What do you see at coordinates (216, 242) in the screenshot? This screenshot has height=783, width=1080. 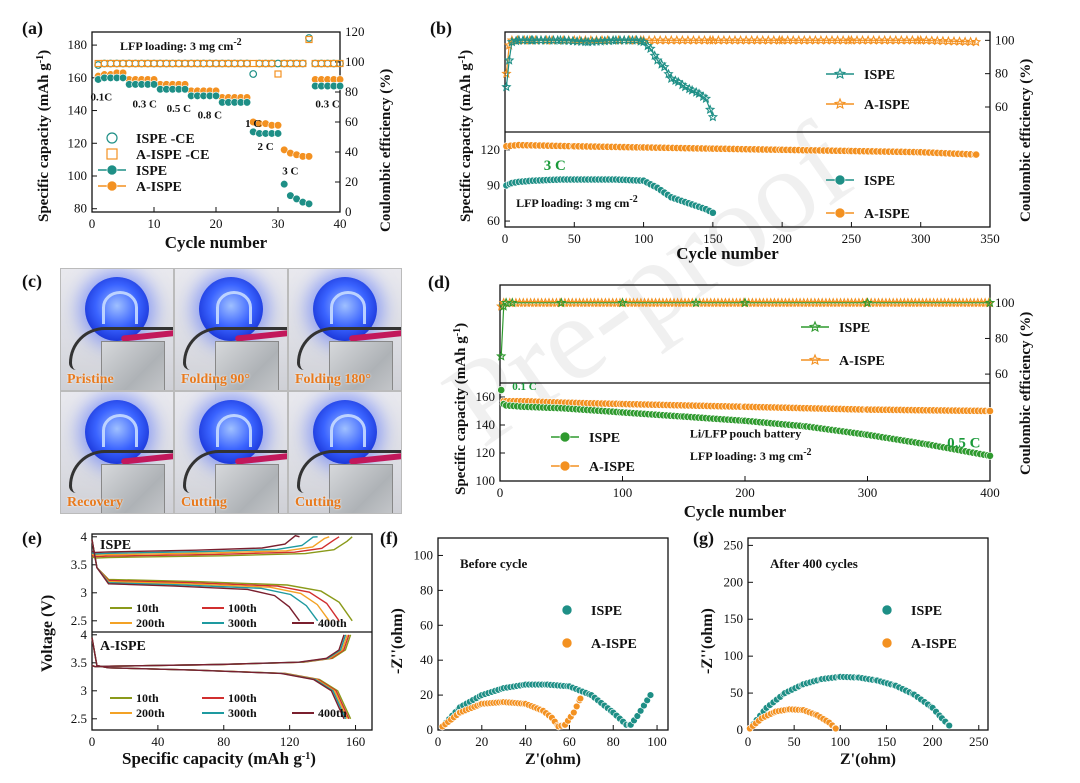 I see `panel-a-xlabel: Cycle number` at bounding box center [216, 242].